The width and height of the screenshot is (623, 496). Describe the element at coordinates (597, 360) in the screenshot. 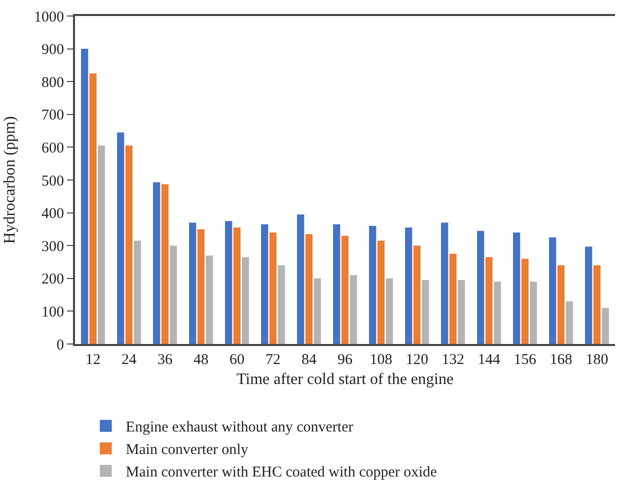

I see `x-tick-label: 180` at that location.